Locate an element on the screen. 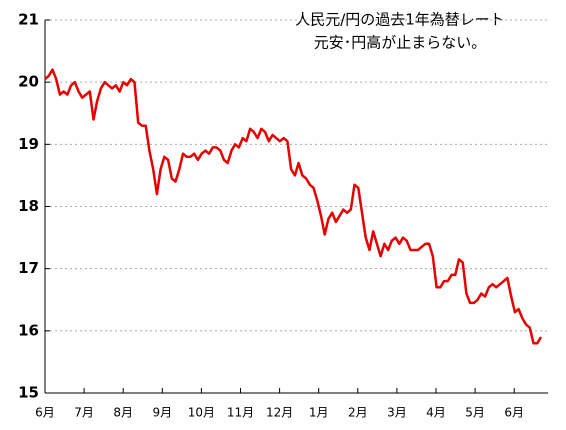 The image size is (566, 430). y-tick-label: 17 is located at coordinates (28, 268).